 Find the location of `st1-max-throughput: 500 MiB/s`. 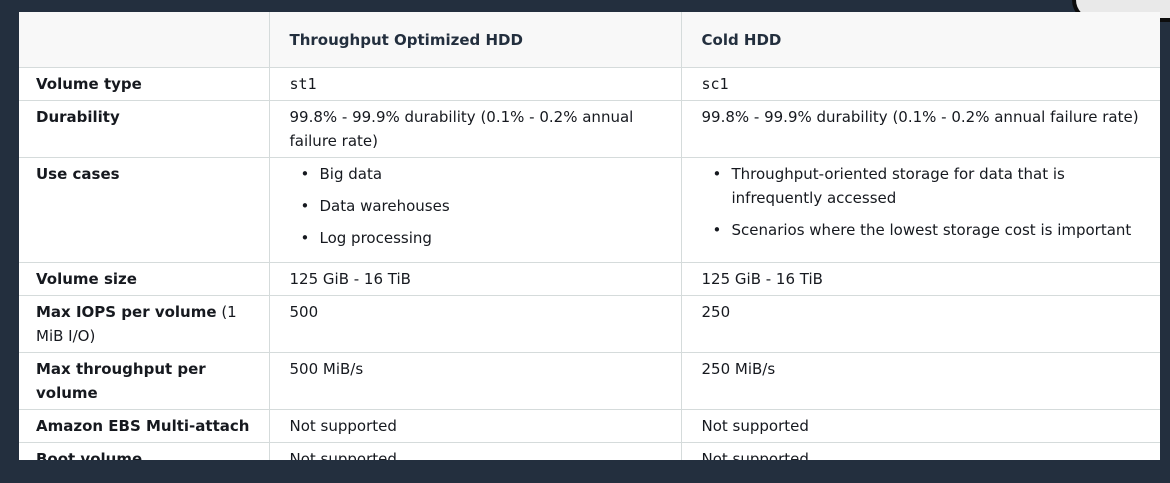

st1-max-throughput: 500 MiB/s is located at coordinates (475, 380).